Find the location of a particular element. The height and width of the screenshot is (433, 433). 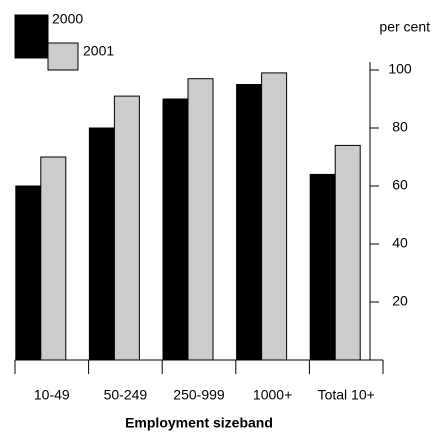

y-tick-label: 80 is located at coordinates (400, 127).